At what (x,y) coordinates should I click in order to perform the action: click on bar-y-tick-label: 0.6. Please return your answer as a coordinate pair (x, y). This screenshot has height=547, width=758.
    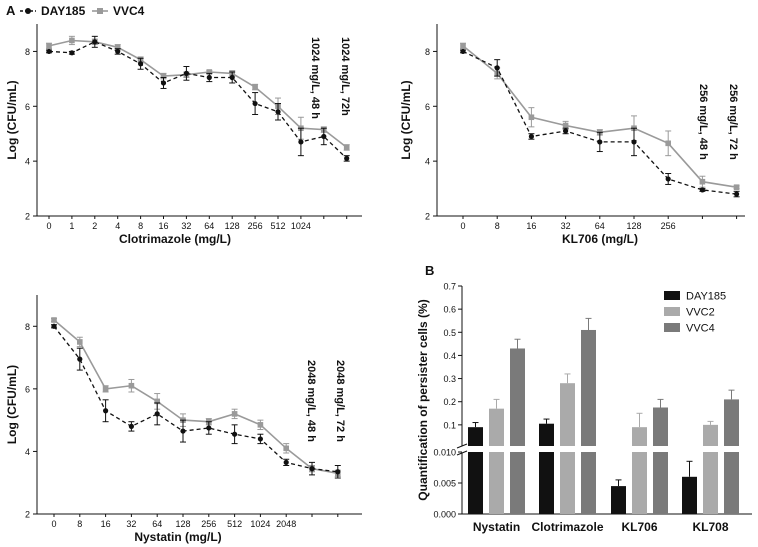
    Looking at the image, I should click on (449, 310).